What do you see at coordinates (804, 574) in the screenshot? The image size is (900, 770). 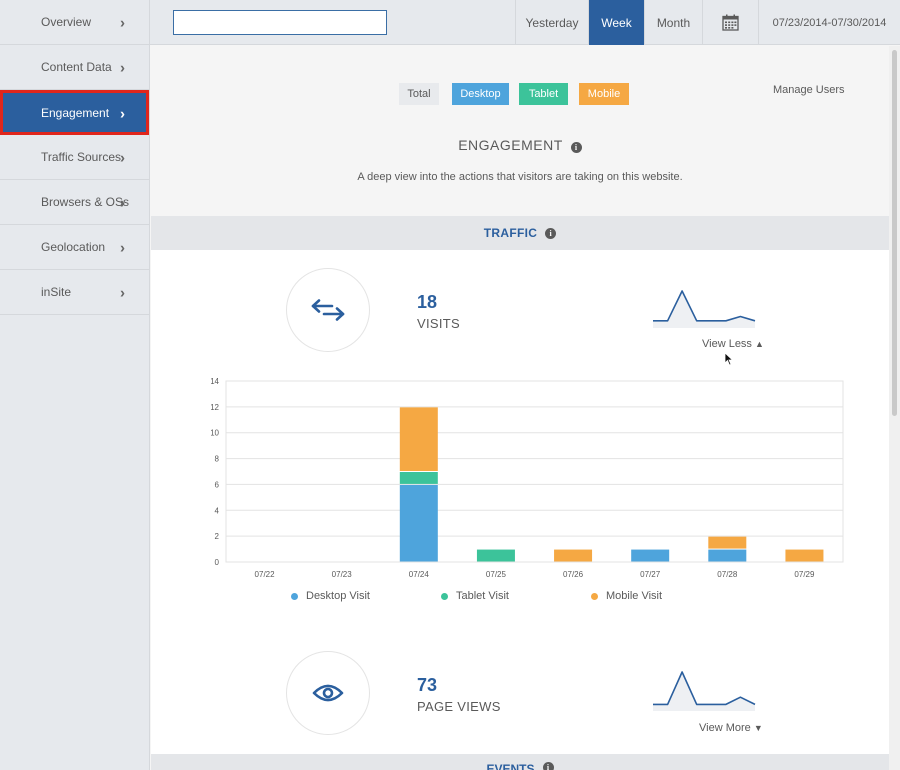 I see `x-tick-label: 07/29` at bounding box center [804, 574].